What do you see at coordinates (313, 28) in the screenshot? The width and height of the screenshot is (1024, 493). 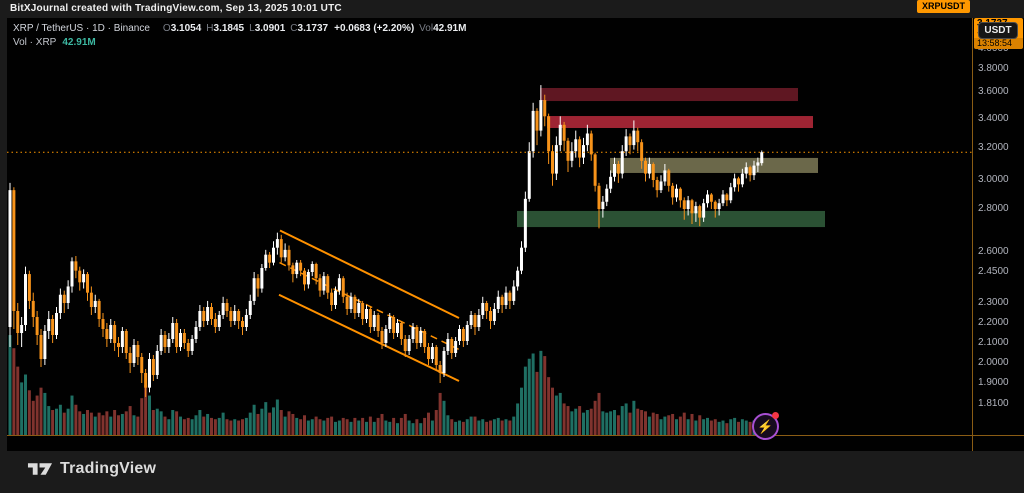 I see `close-value: 3.1737` at bounding box center [313, 28].